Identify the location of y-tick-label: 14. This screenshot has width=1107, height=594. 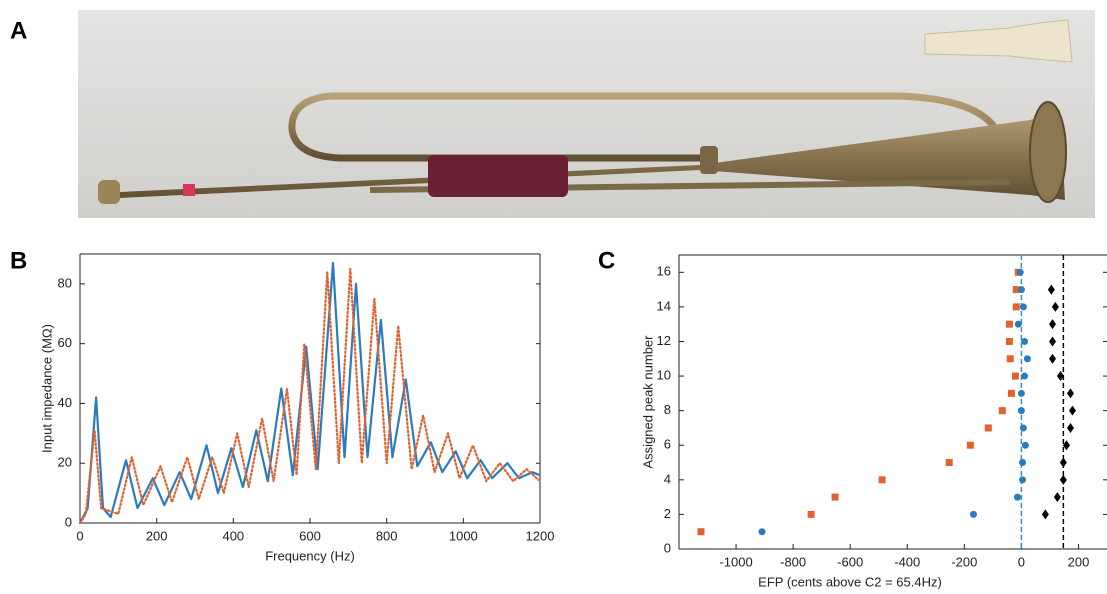
(664, 305).